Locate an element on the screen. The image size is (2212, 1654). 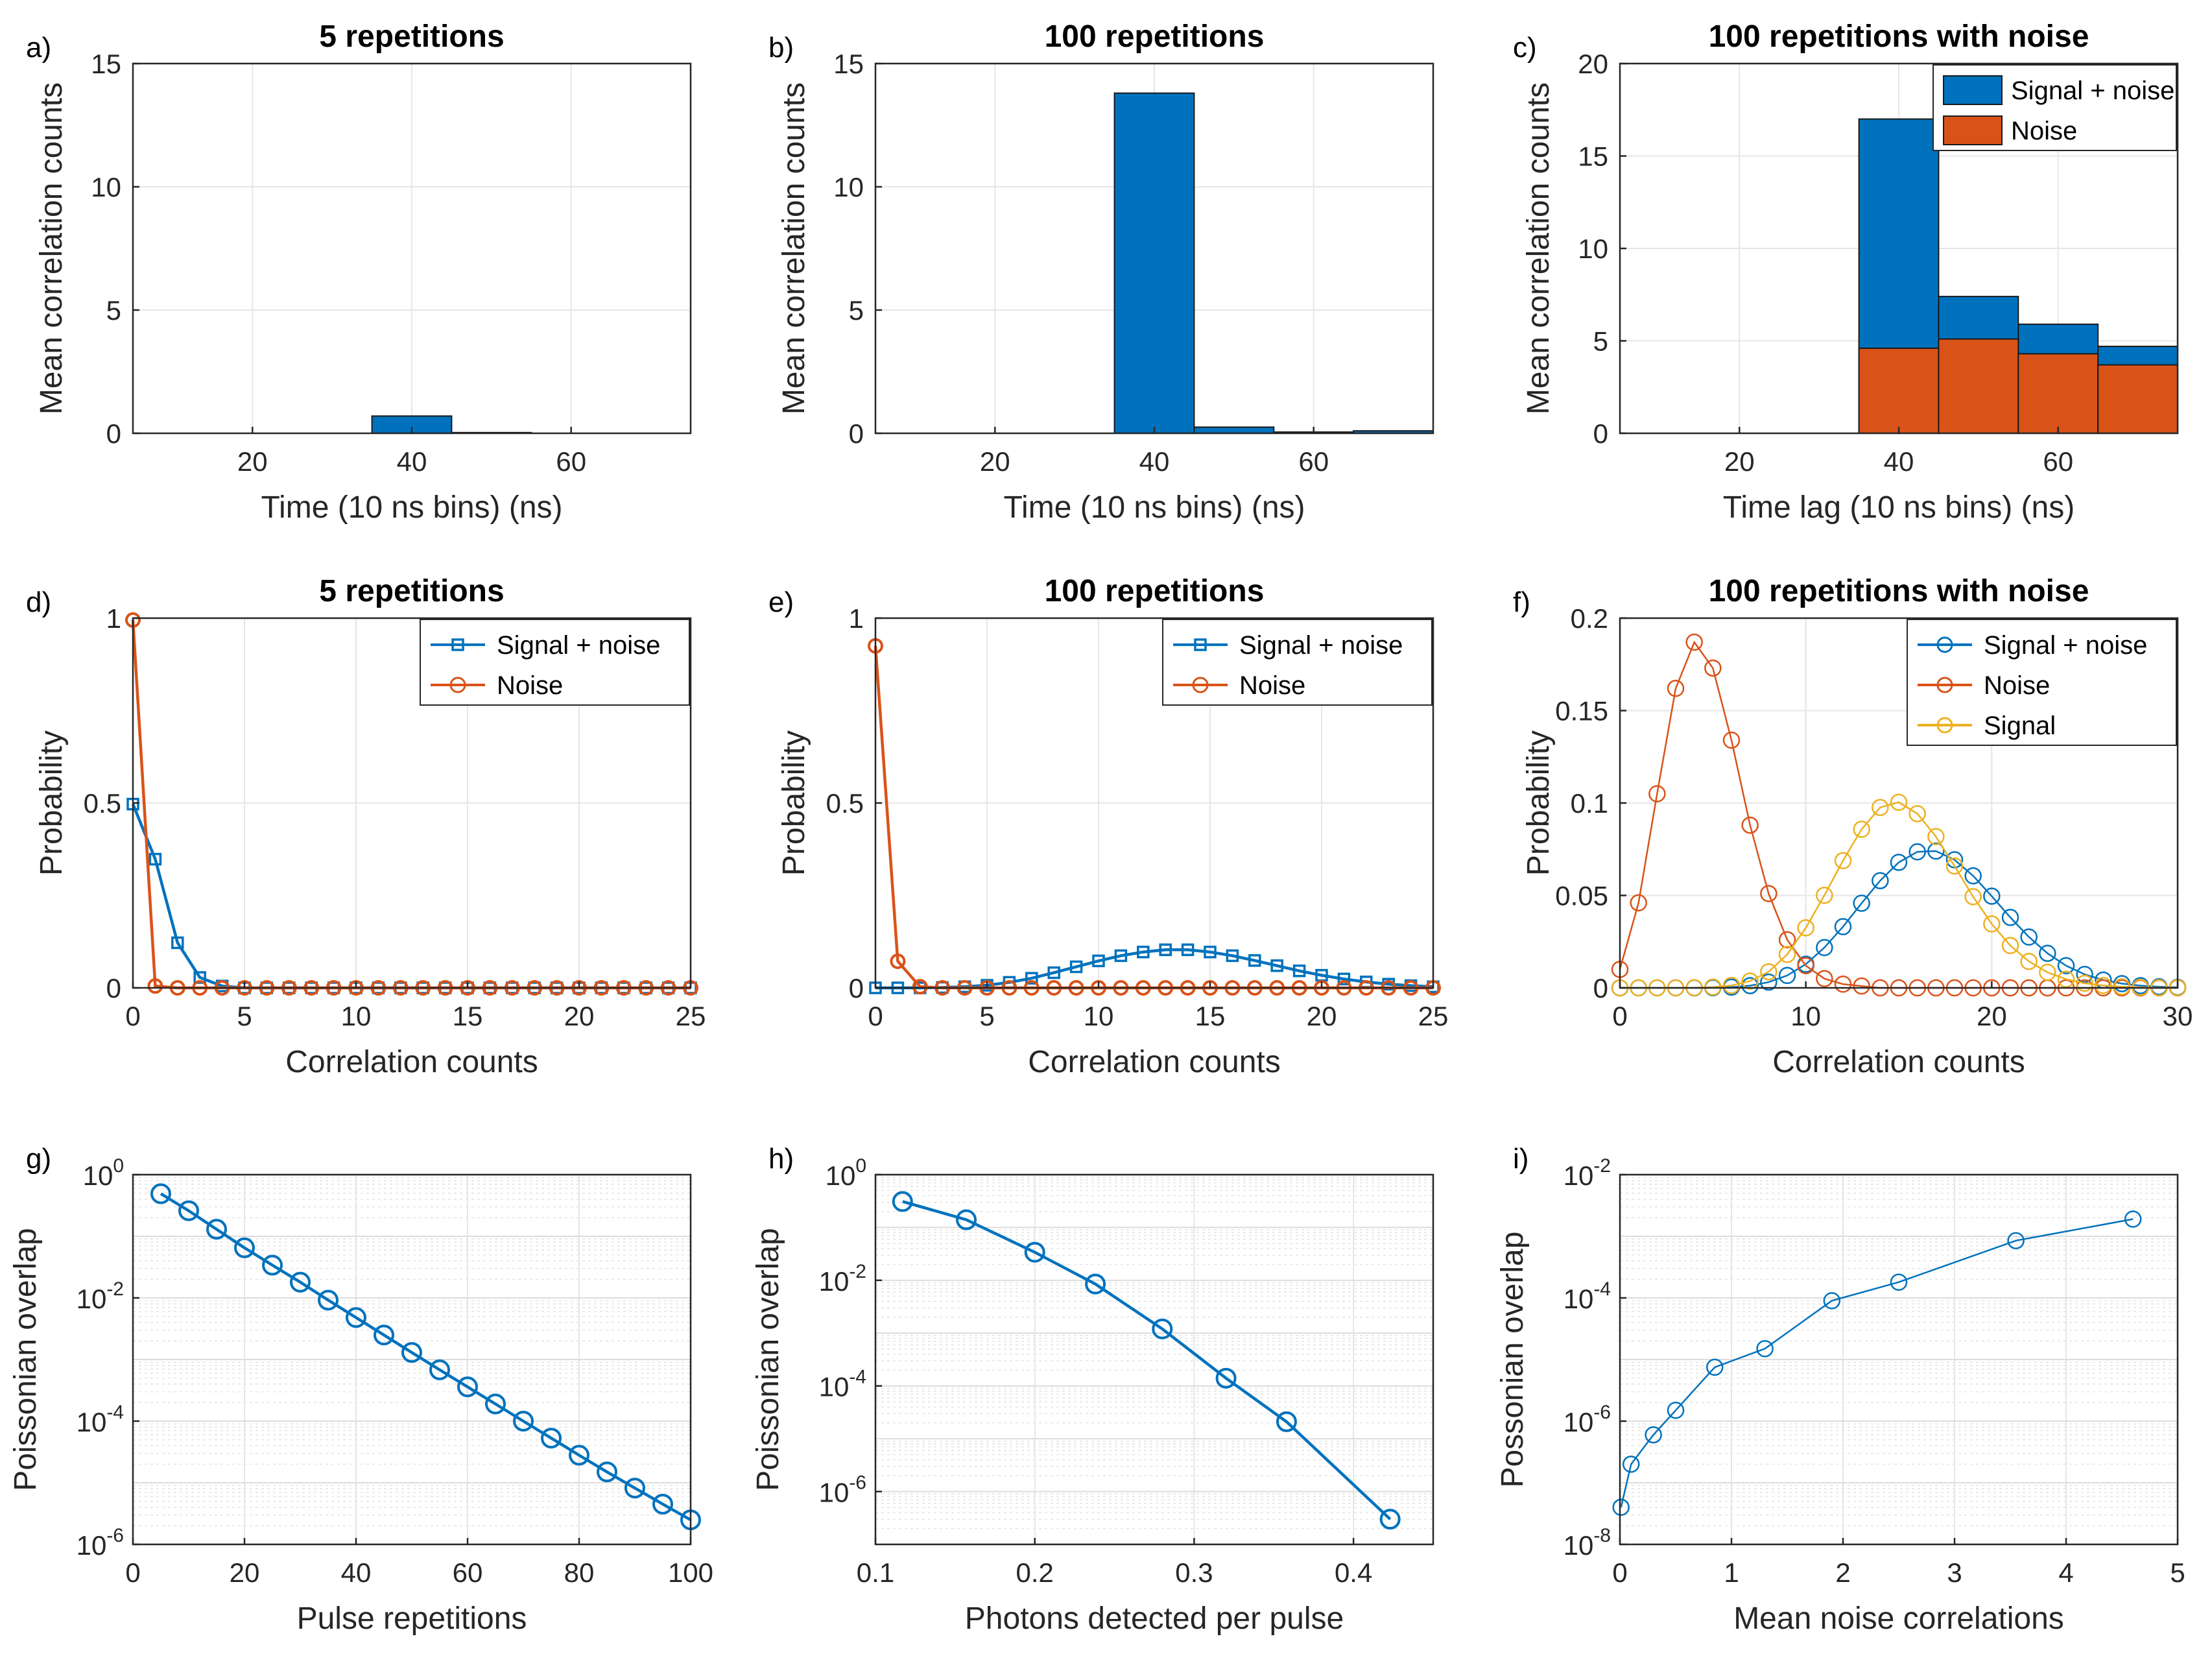
legend: Signal + noise Noise is located at coordinates (1297, 662).